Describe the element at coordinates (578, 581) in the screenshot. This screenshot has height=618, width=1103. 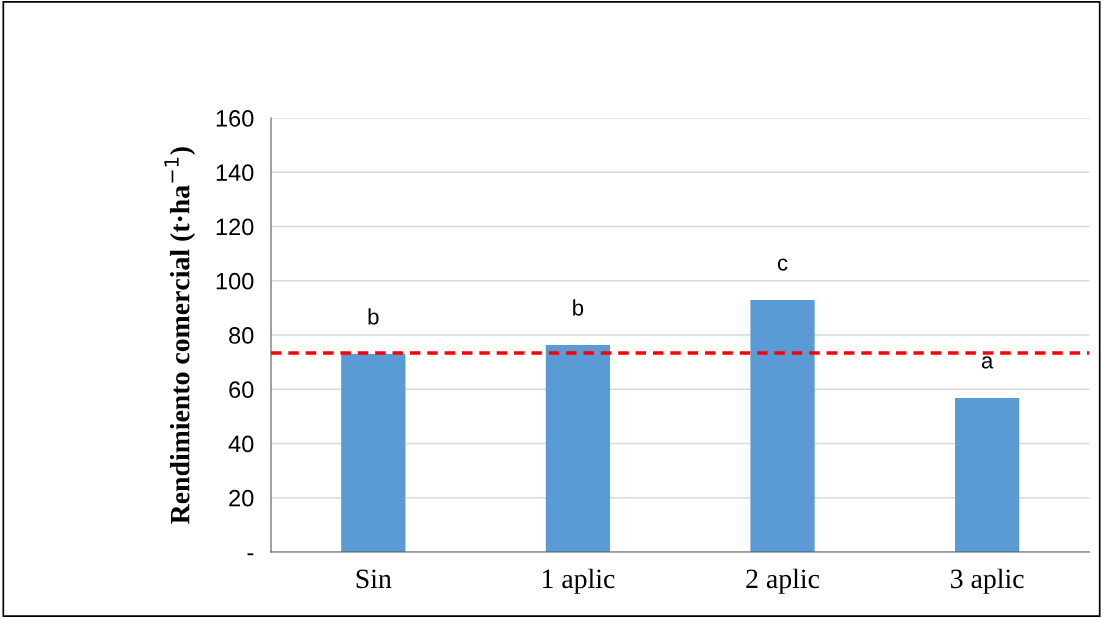
I see `x-tick-label: 1 aplic` at that location.